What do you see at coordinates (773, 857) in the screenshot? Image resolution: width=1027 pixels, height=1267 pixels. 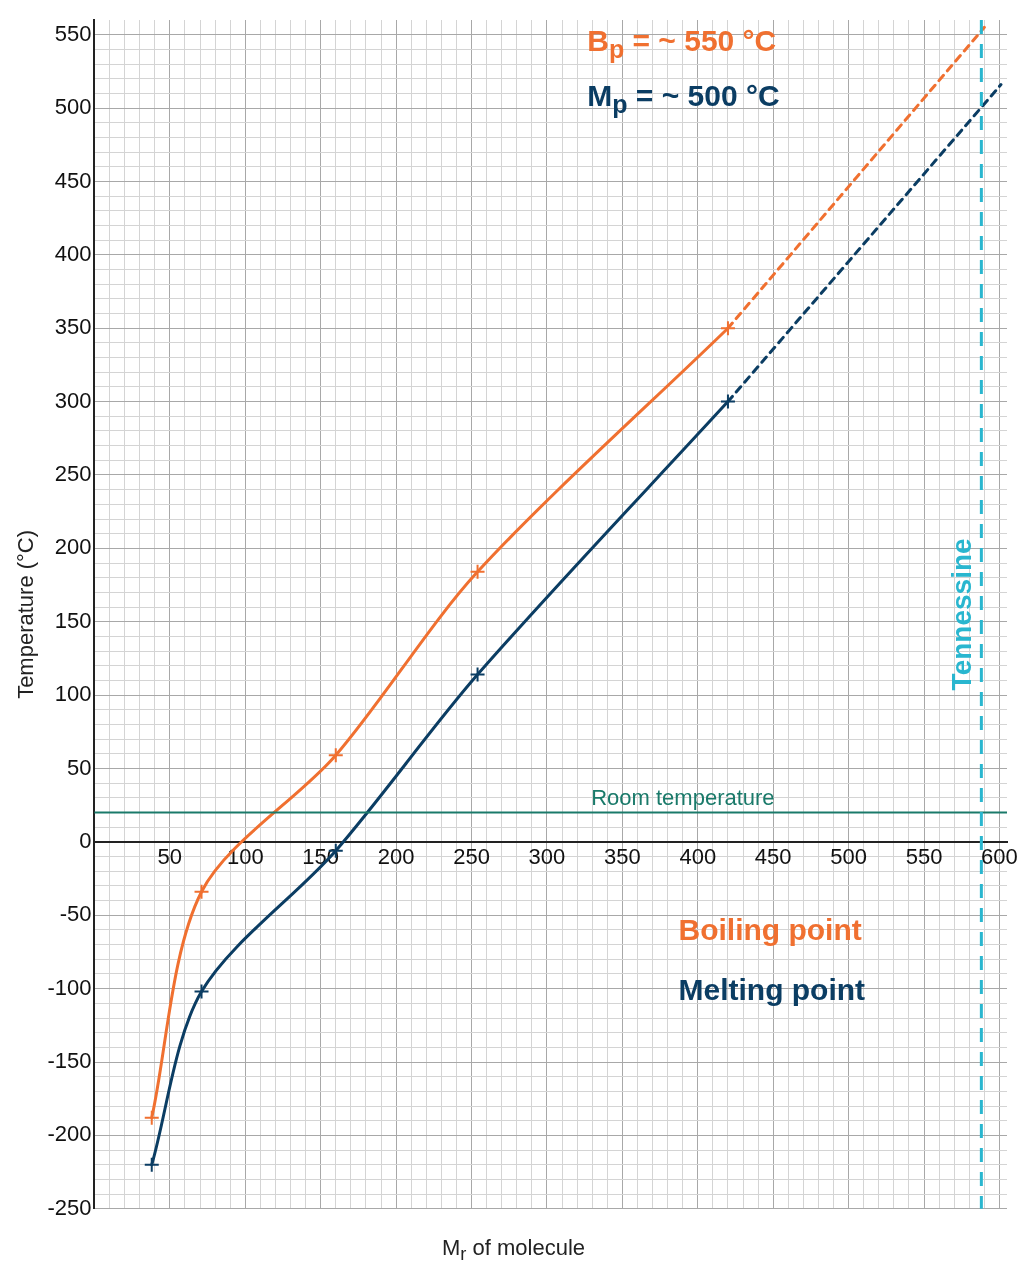 I see `x-tick-label: 450` at bounding box center [773, 857].